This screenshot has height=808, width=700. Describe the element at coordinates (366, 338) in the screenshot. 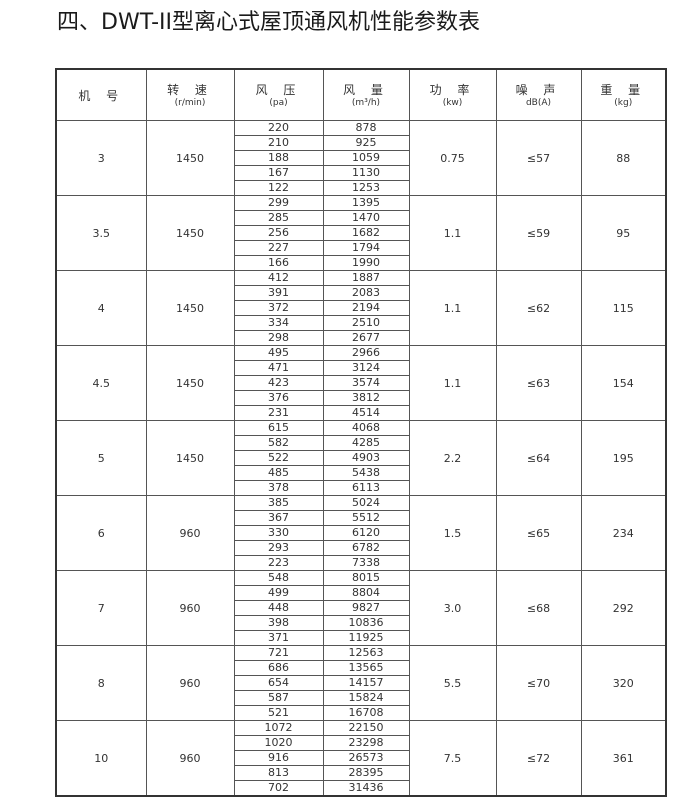

I see `flow-cell: 2677` at that location.